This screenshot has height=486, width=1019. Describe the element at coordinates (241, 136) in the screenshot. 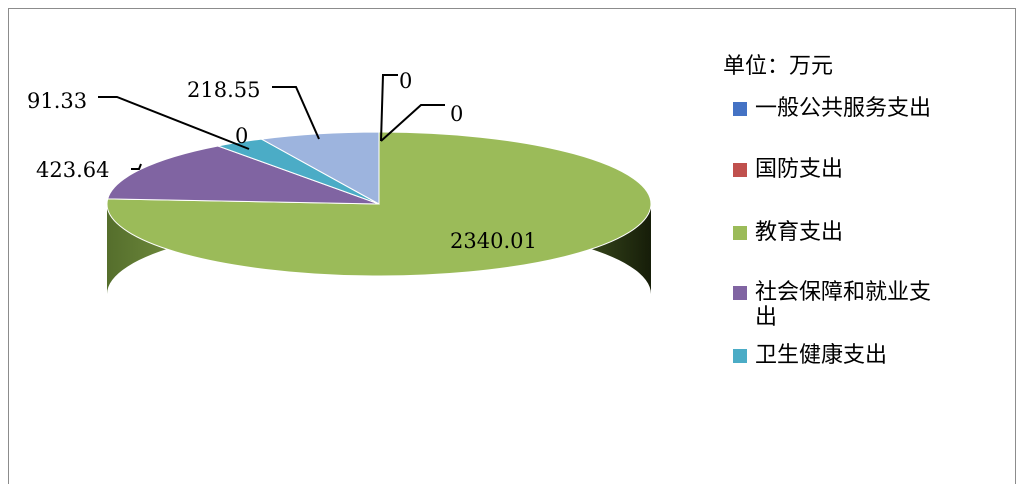

I see `data-label-zero-extra: 0` at that location.